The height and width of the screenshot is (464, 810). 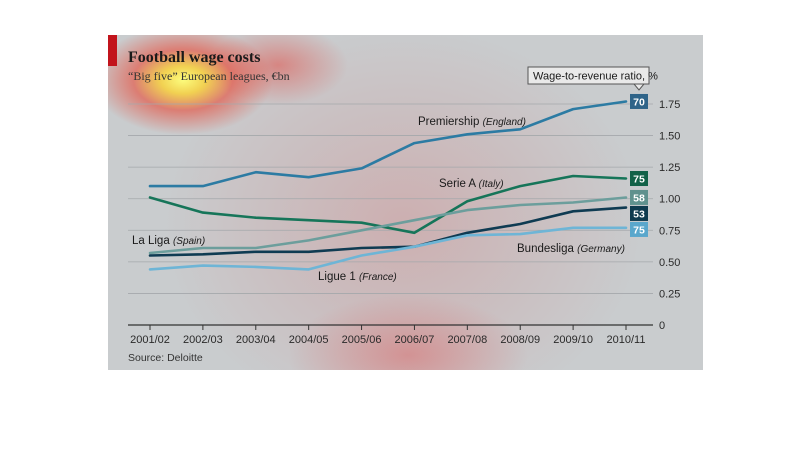 What do you see at coordinates (669, 105) in the screenshot?
I see `y-tick-label: 1.75` at bounding box center [669, 105].